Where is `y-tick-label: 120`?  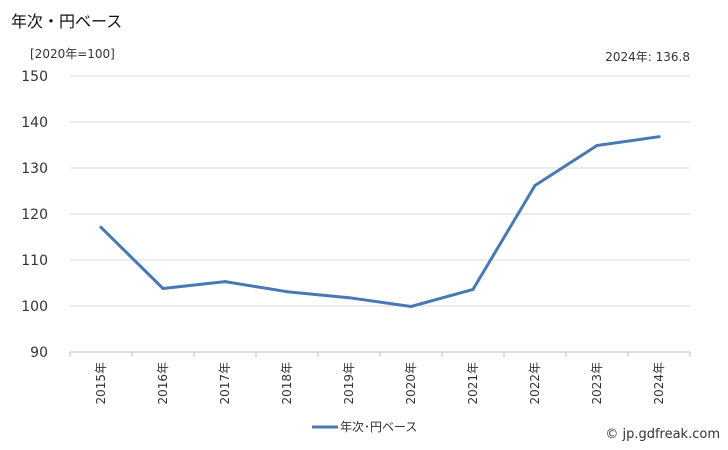 y-tick-label: 120 is located at coordinates (34, 215).